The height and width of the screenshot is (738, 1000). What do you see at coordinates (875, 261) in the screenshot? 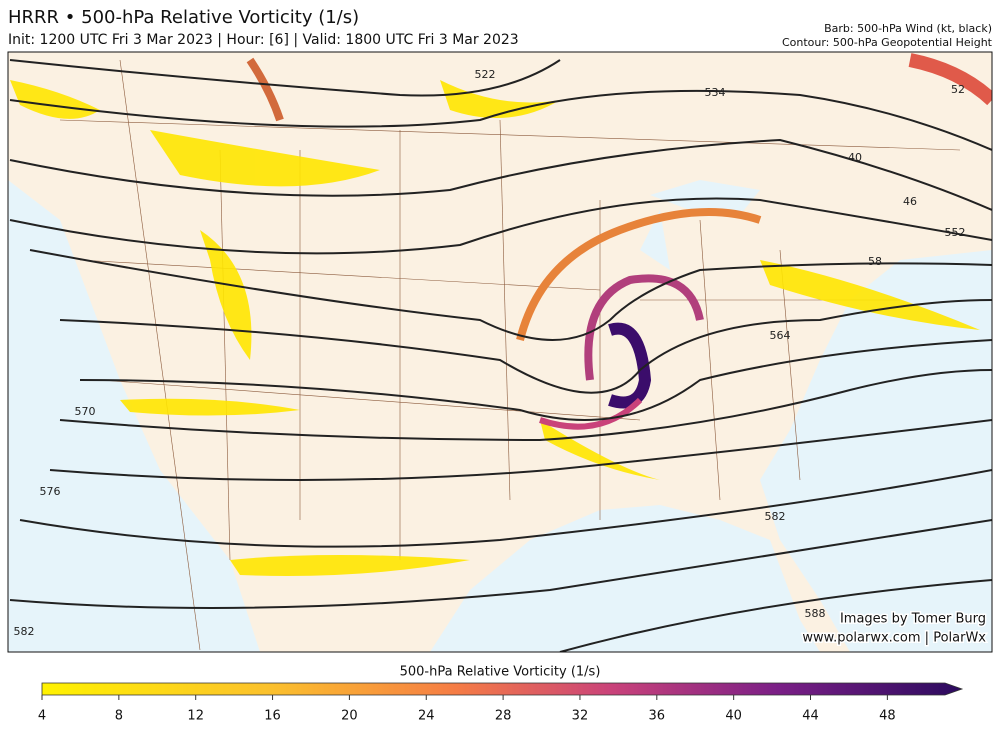
I see `contour-label: 58` at bounding box center [875, 261].